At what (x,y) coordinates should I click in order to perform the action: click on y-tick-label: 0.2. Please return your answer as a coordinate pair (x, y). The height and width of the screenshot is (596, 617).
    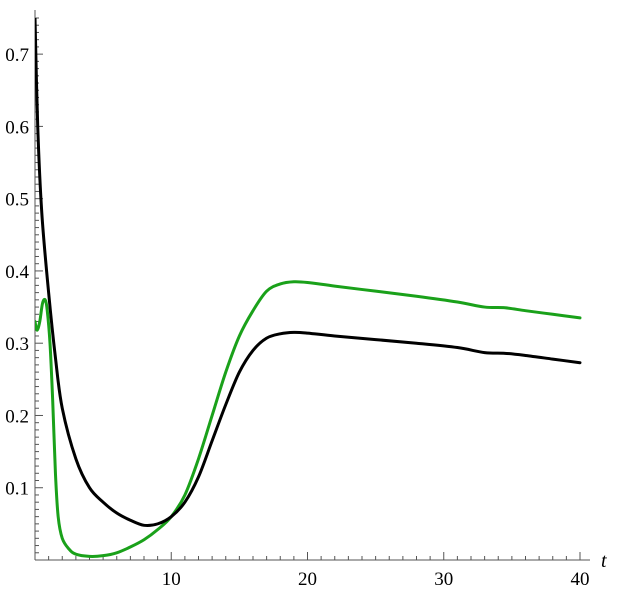
    Looking at the image, I should click on (17, 416).